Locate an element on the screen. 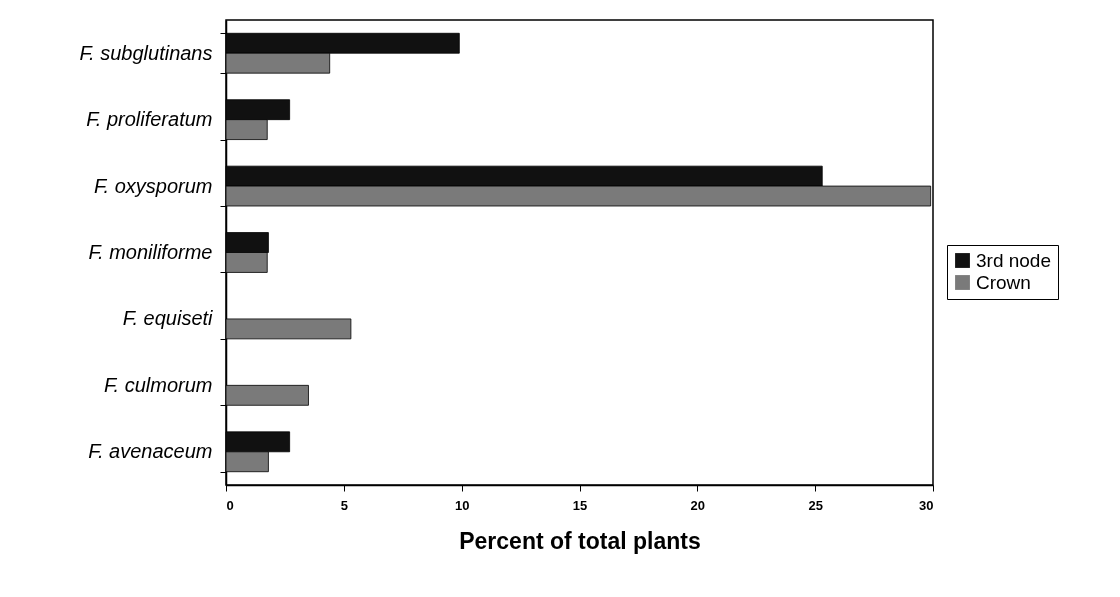 This screenshot has width=1120, height=597. x-tick-label: 5 is located at coordinates (344, 505).